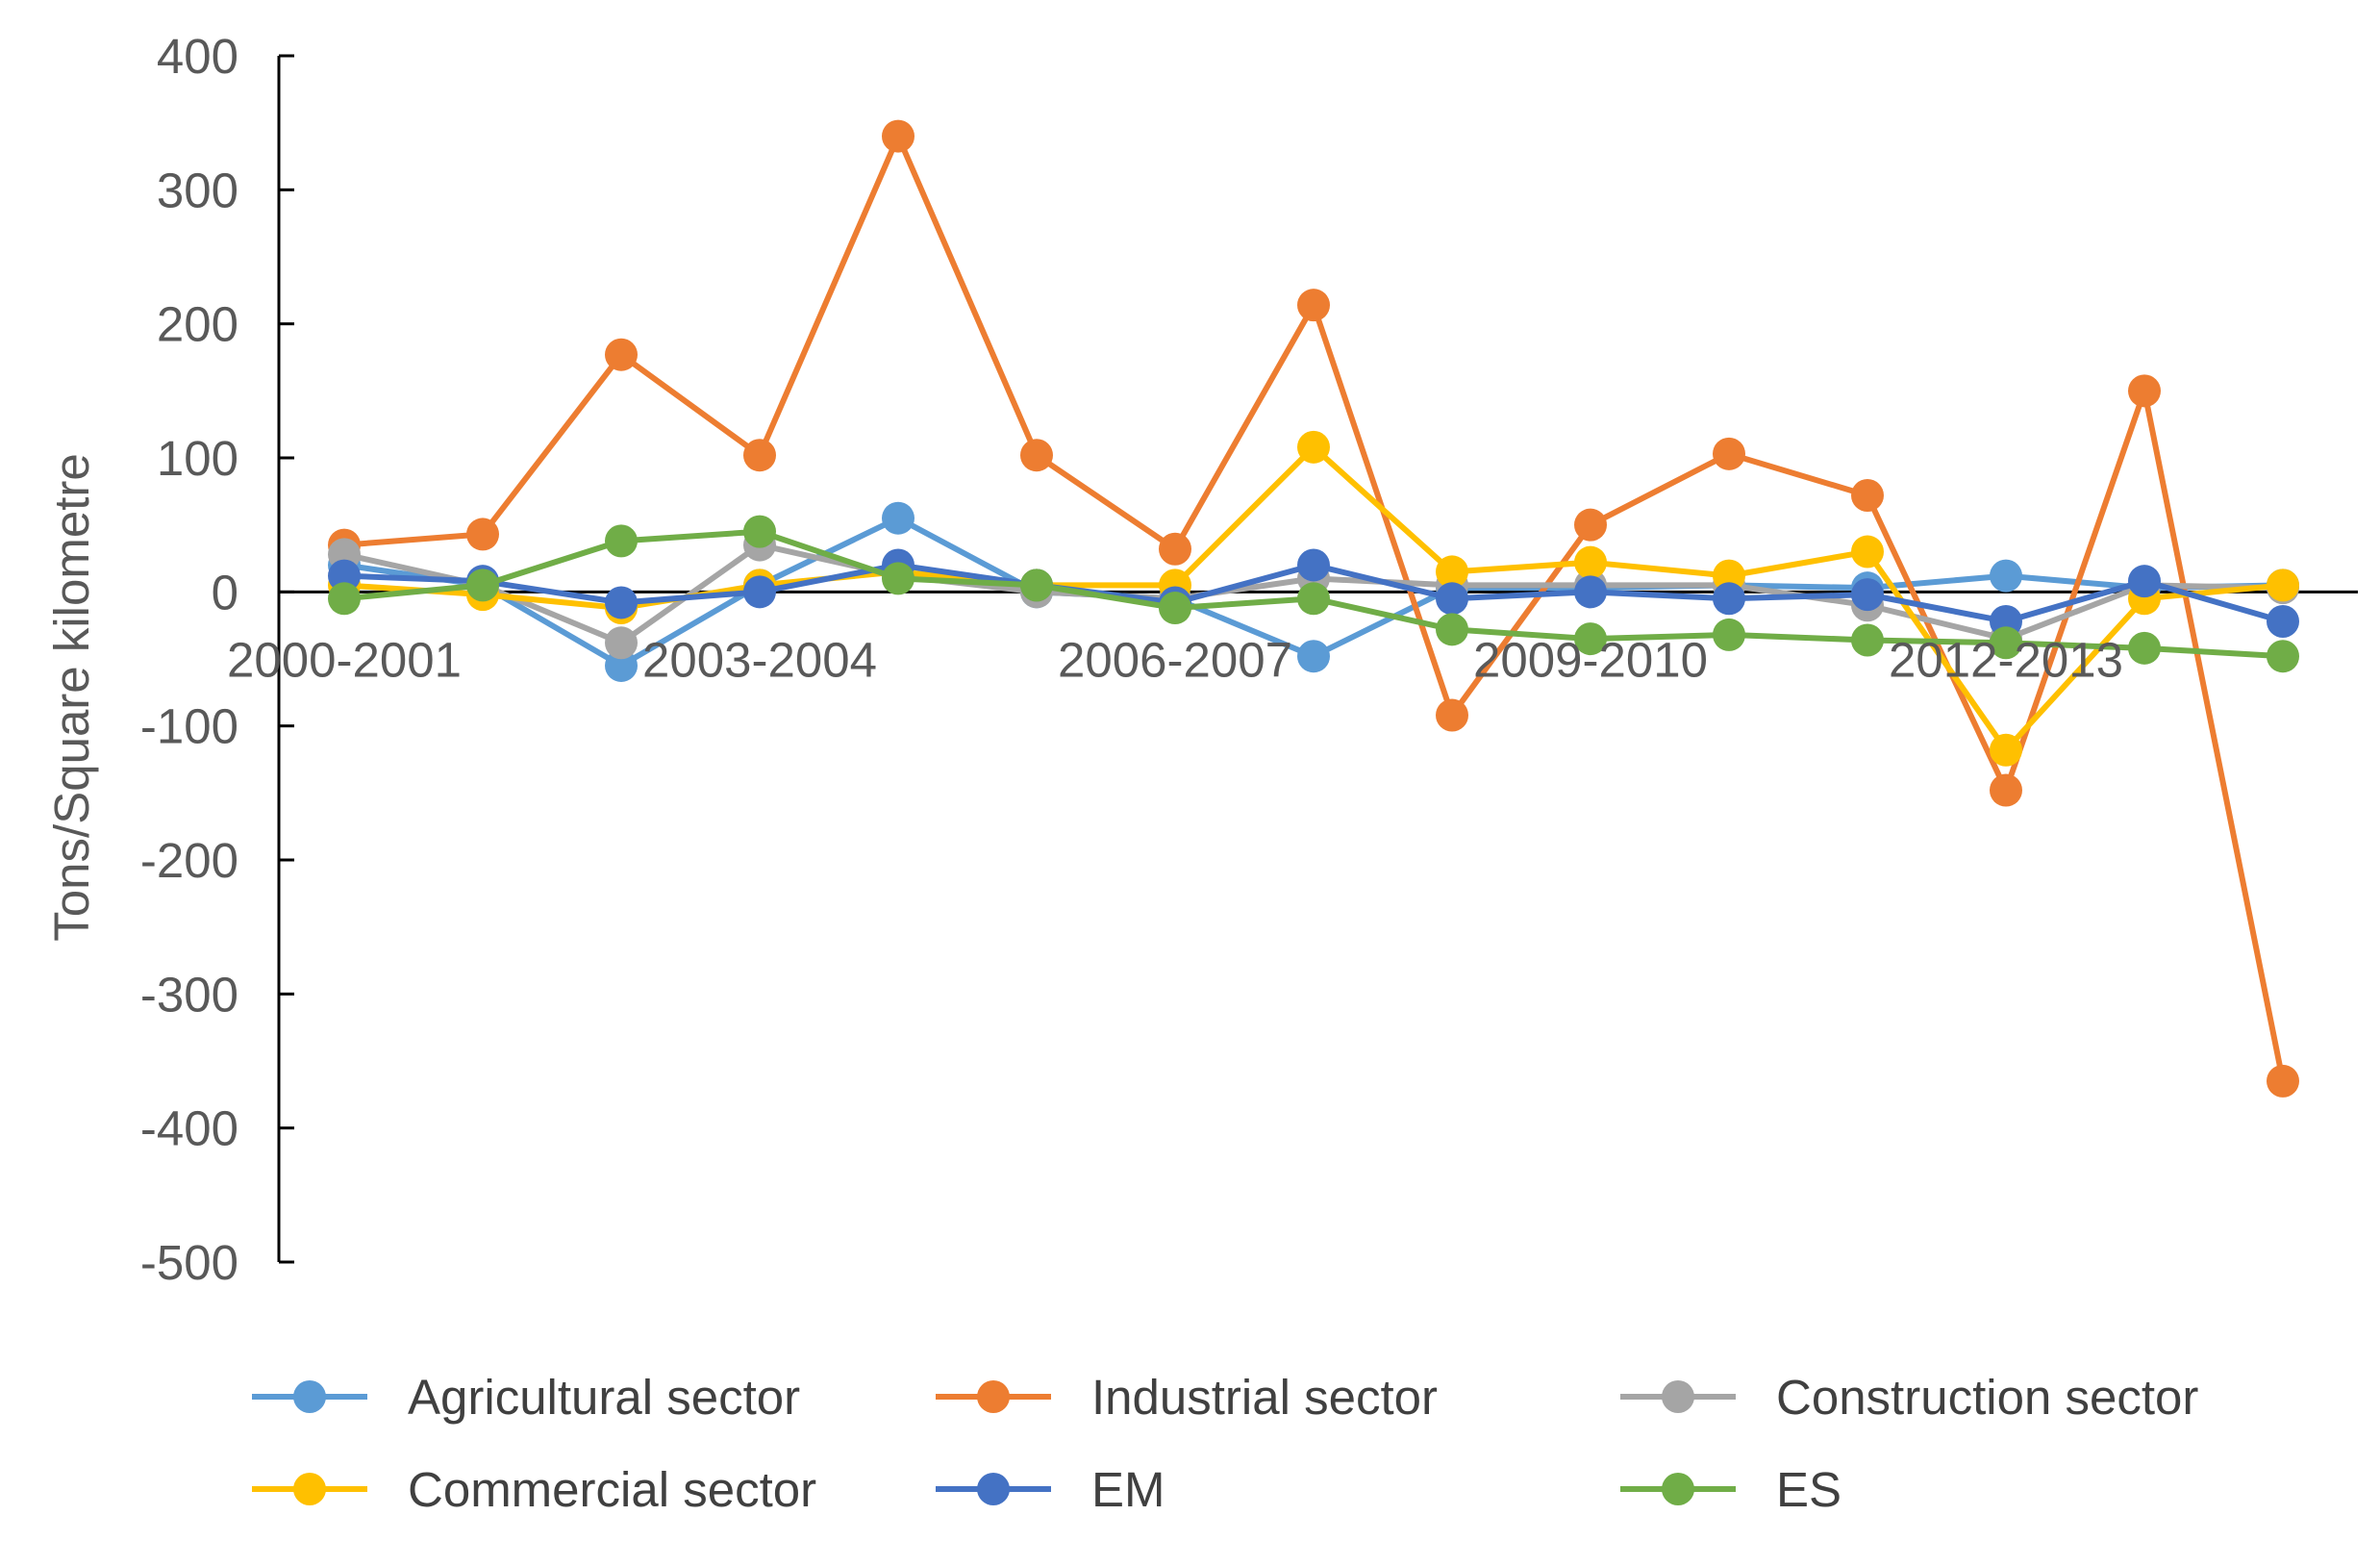 The image size is (2380, 1541). What do you see at coordinates (1590, 659) in the screenshot?
I see `x-tick-label: 2009-2010` at bounding box center [1590, 659].